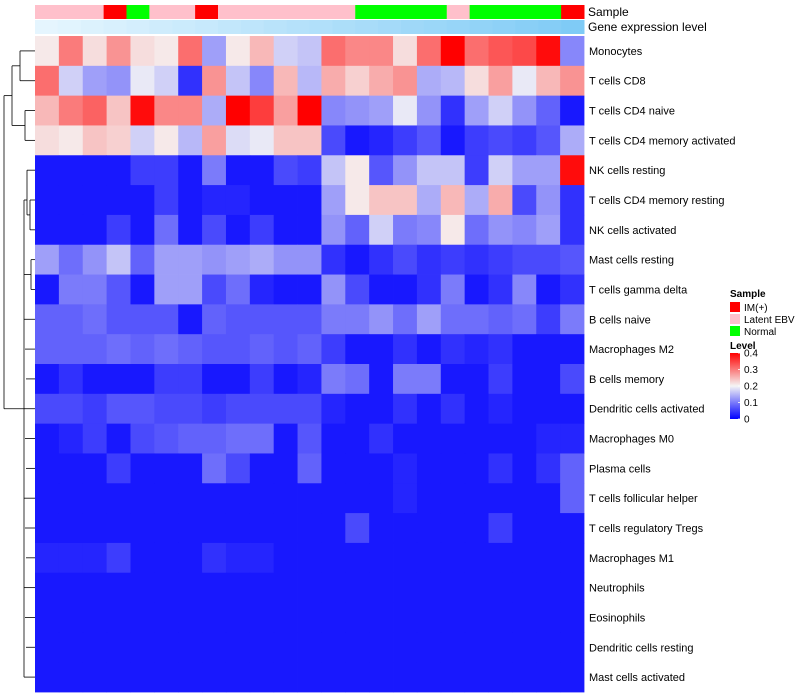 This screenshot has height=700, width=800. I want to click on legend-sample-title: Sample, so click(748, 294).